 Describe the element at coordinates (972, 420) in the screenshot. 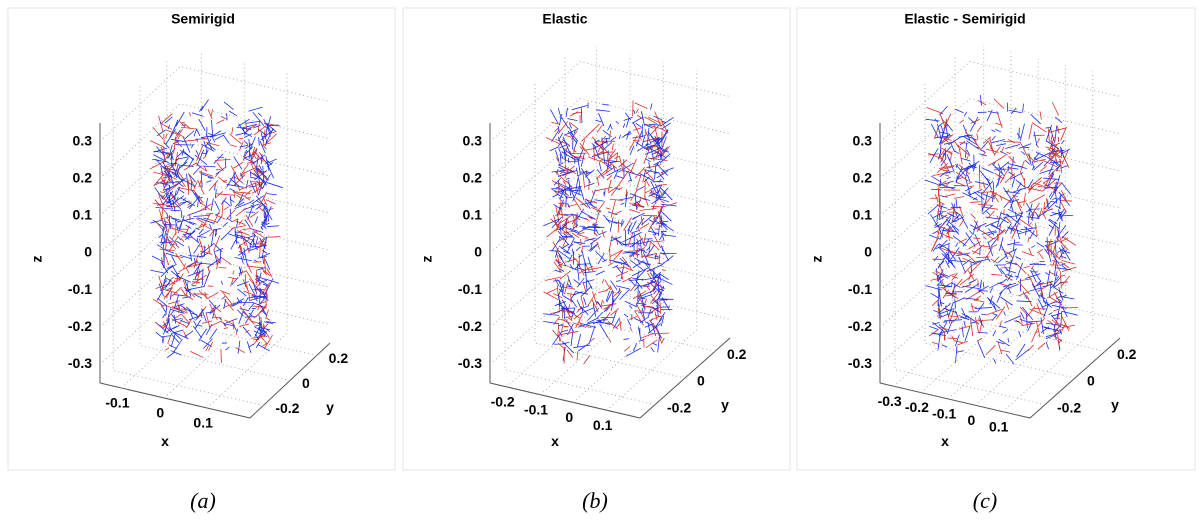

I see `x-tick-label: 0` at that location.